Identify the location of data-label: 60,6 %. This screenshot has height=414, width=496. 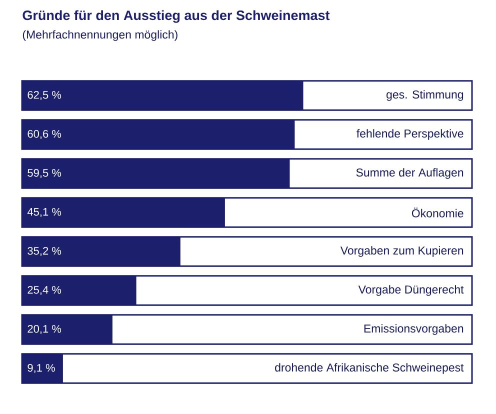
(45, 135).